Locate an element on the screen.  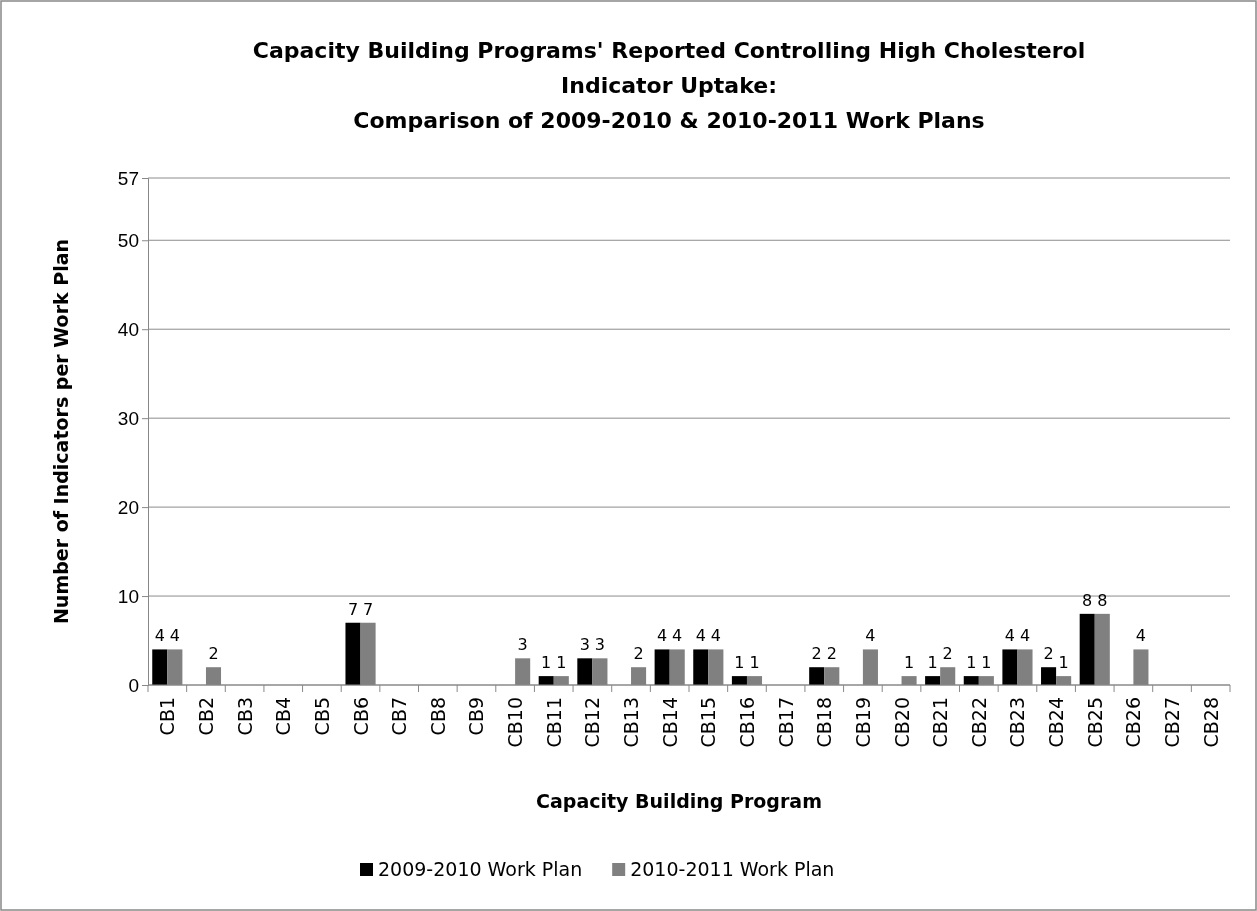
x-tick-label: CB26 is located at coordinates (1133, 722).